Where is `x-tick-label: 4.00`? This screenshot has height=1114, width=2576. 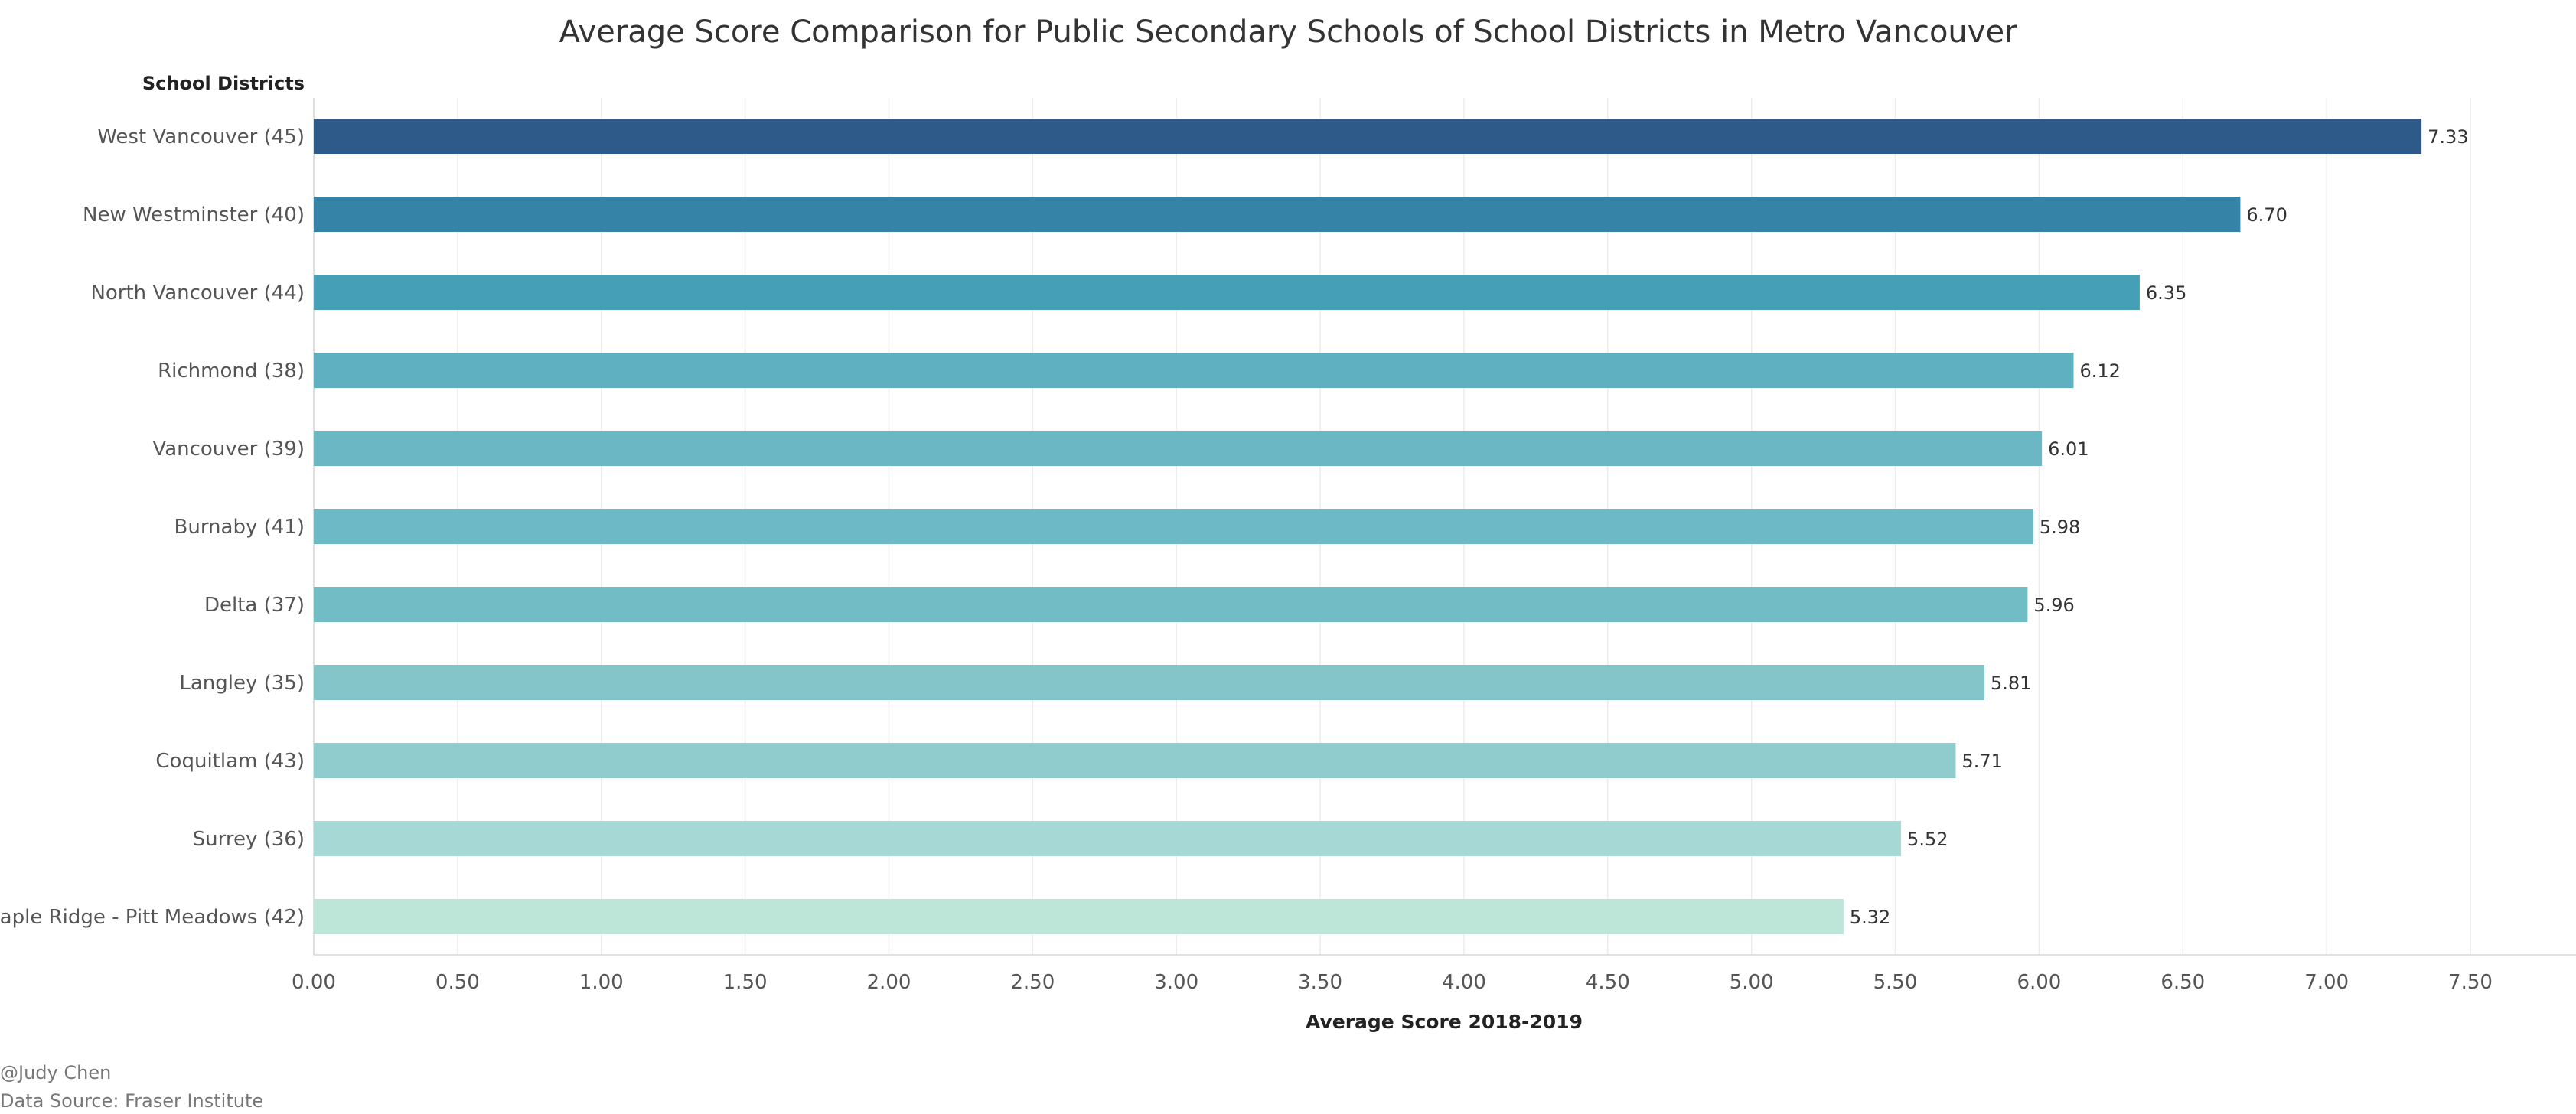
x-tick-label: 4.00 is located at coordinates (1464, 982).